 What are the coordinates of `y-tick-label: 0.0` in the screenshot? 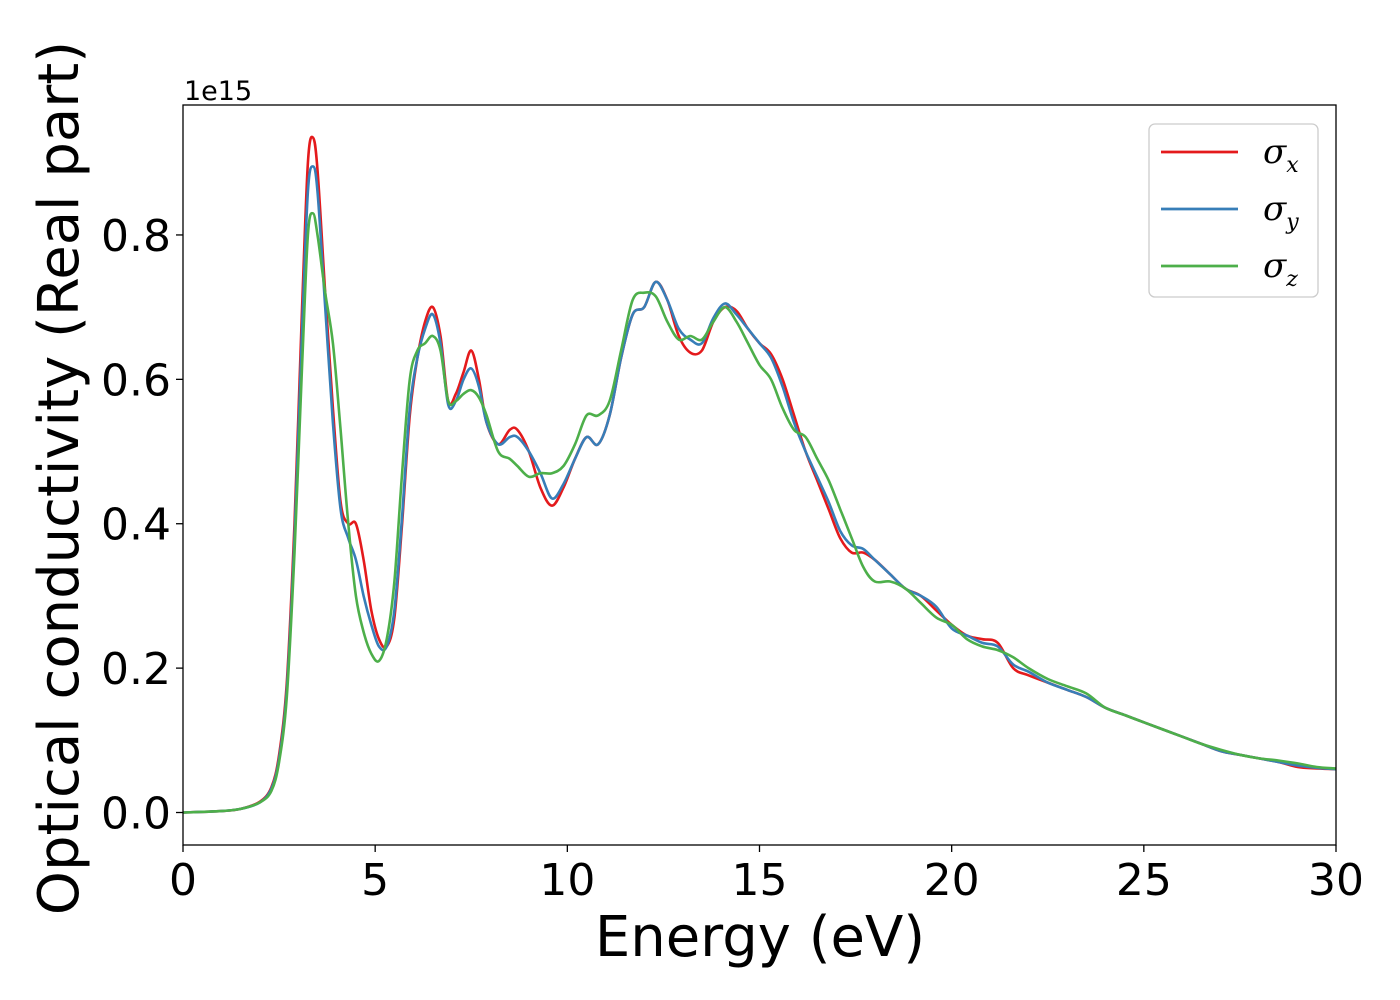 It's located at (136, 814).